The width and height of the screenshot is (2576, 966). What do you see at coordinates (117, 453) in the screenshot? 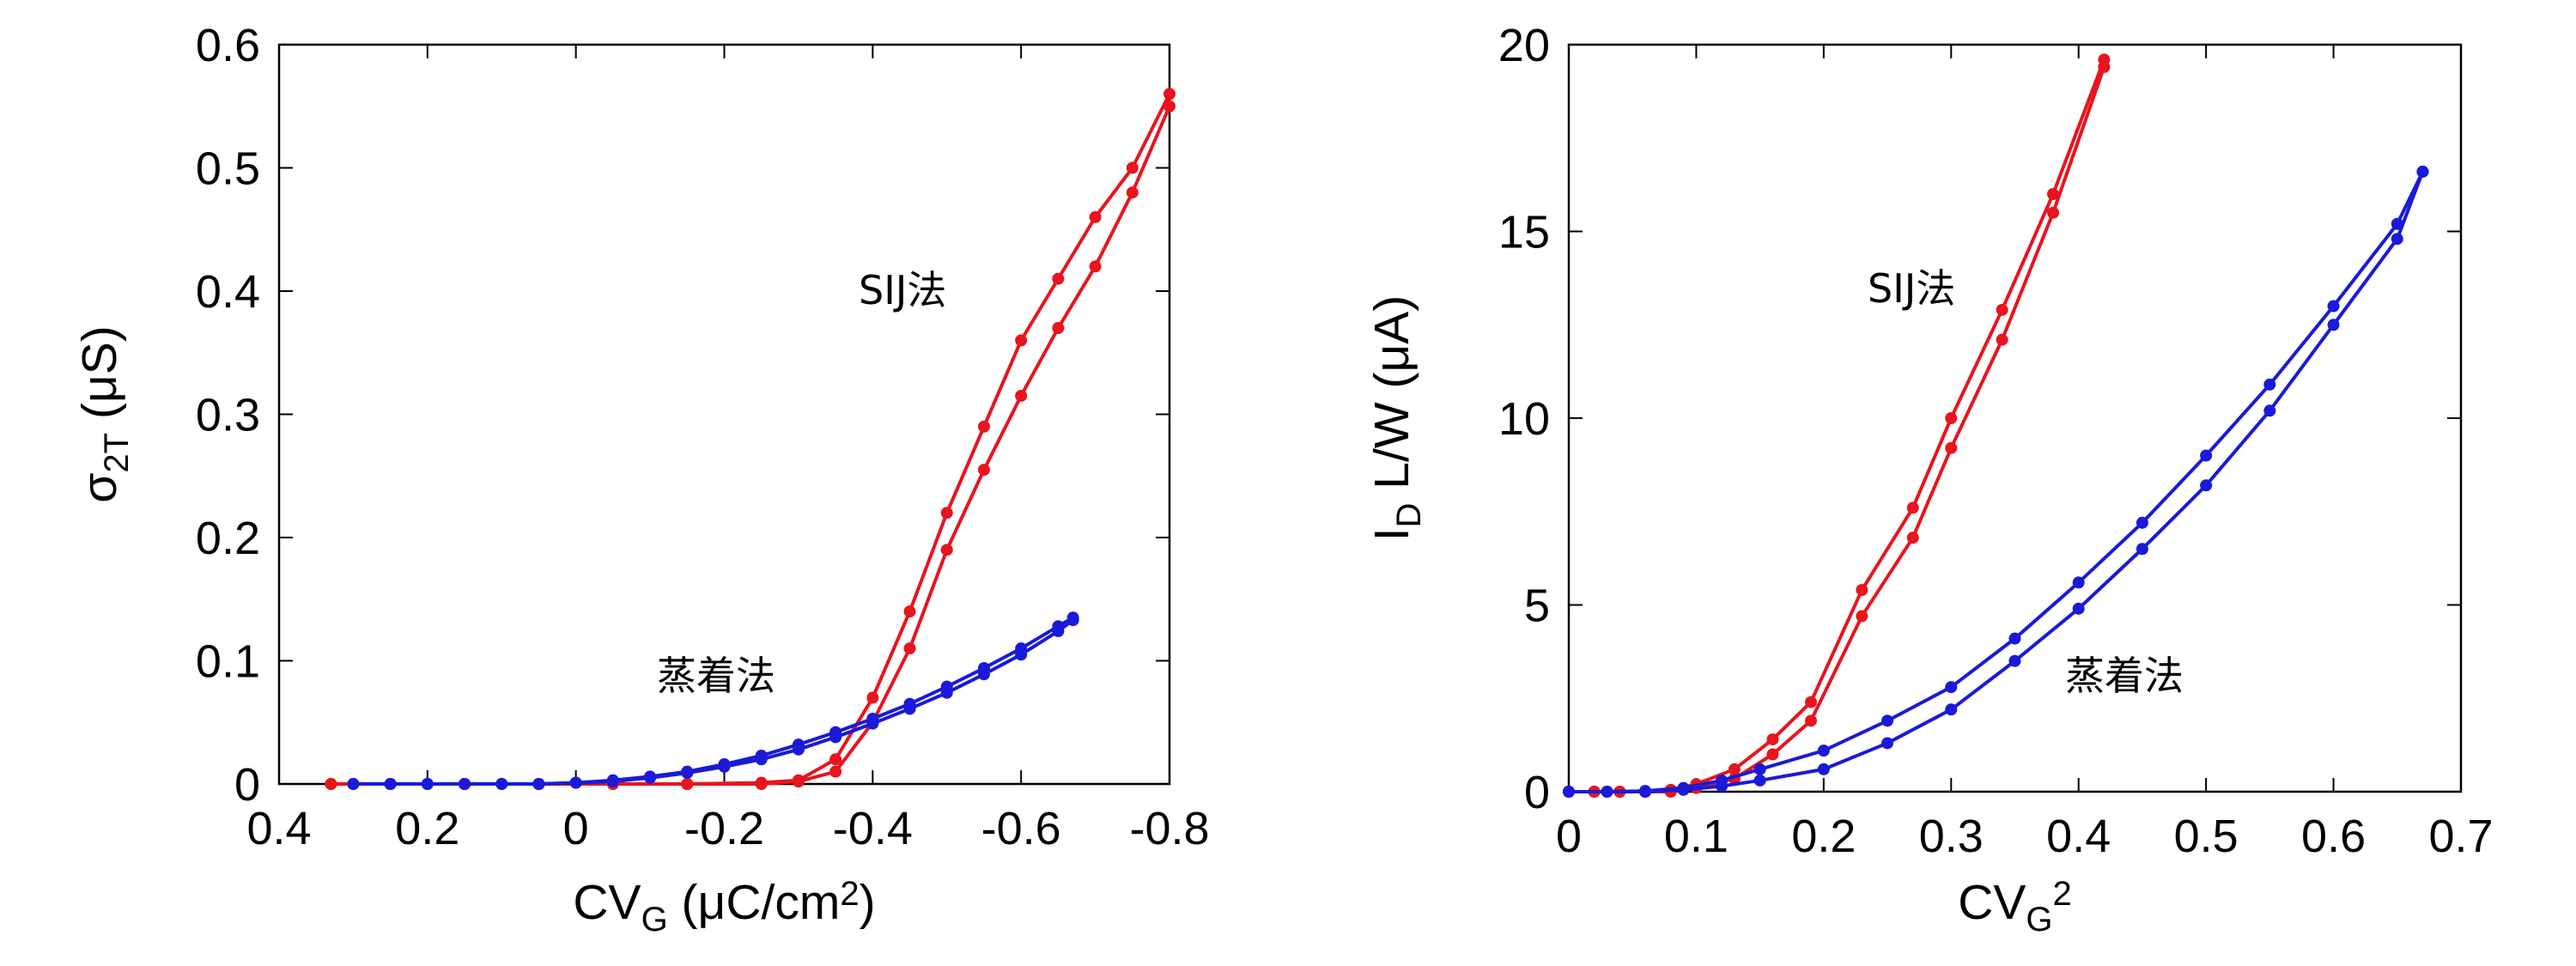
I see `y-axis-label-part: 2T` at bounding box center [117, 453].